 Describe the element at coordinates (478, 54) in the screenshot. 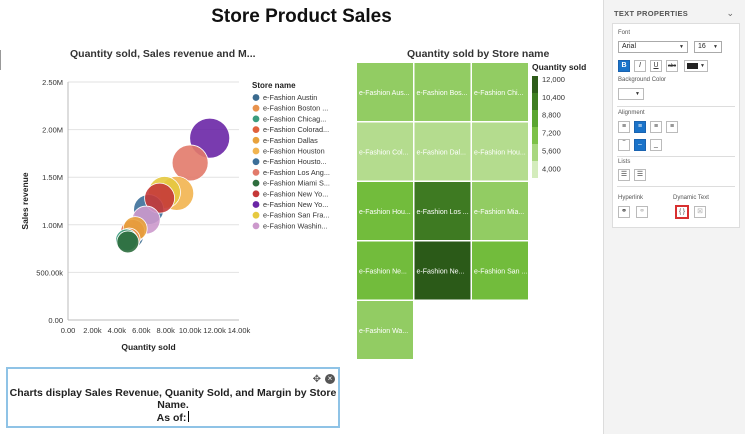

I see `heatmap-chart-title: Quantity sold by Store name` at that location.